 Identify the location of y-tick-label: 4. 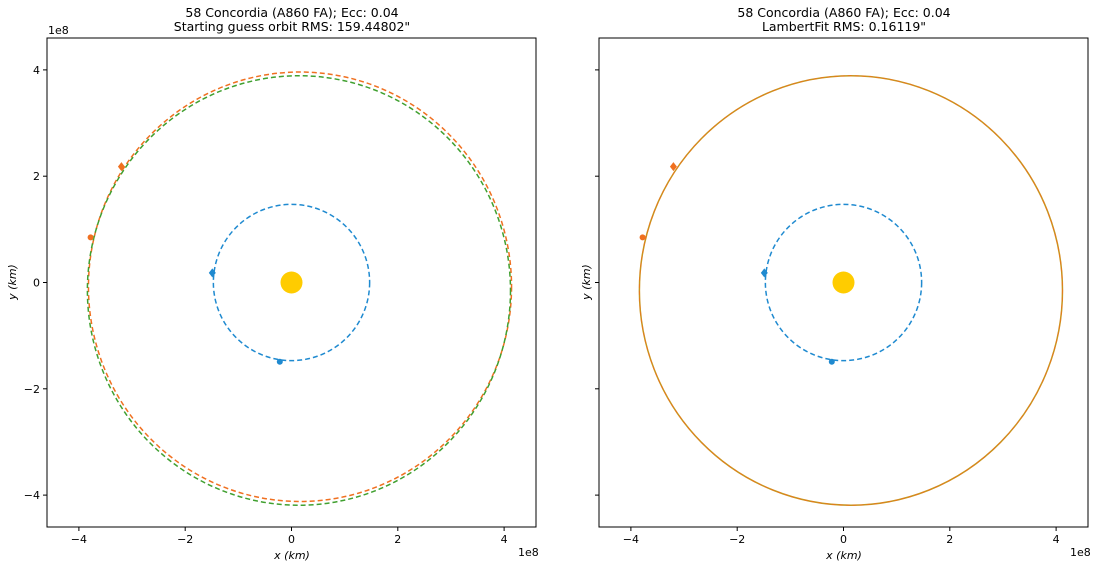
(36, 70).